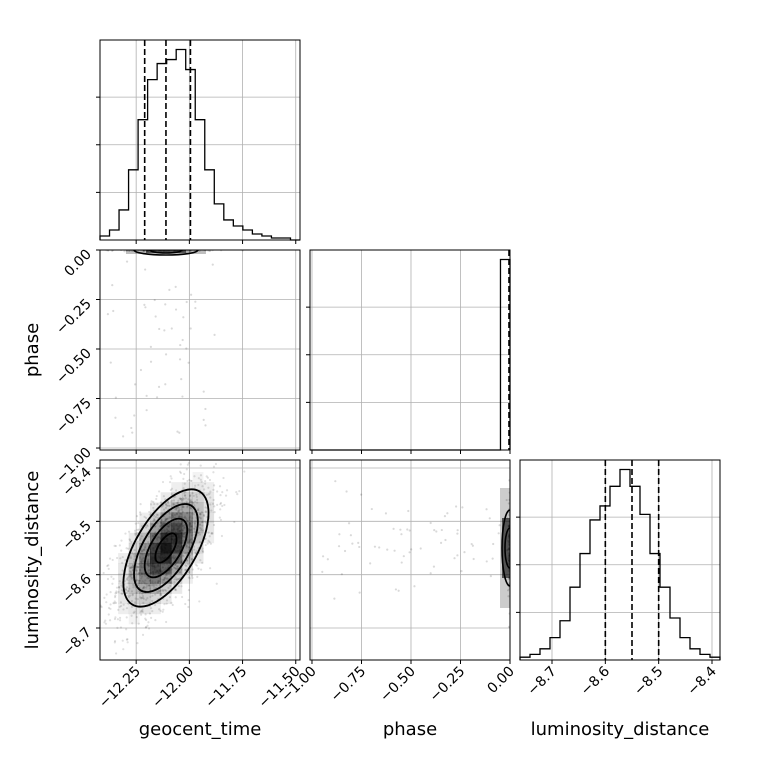 The image size is (760, 760). I want to click on x-axis-label-phase: phase, so click(410, 729).